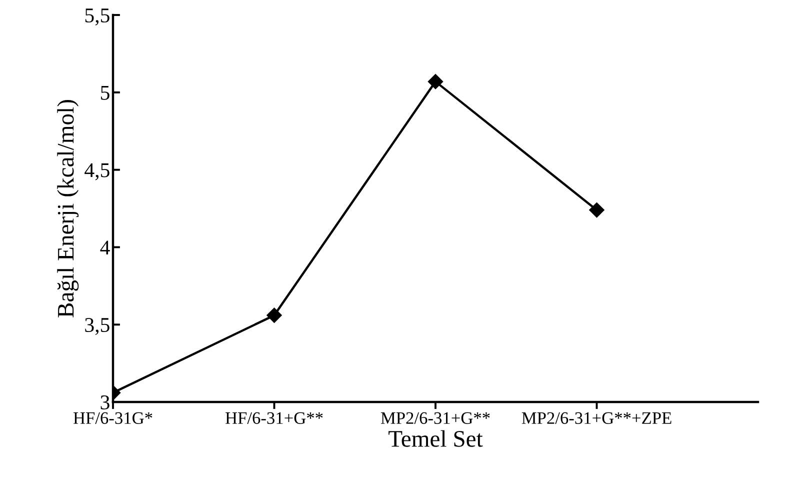  What do you see at coordinates (597, 418) in the screenshot?
I see `x-tick-label: MP2/6-31+G**+ZPE` at bounding box center [597, 418].